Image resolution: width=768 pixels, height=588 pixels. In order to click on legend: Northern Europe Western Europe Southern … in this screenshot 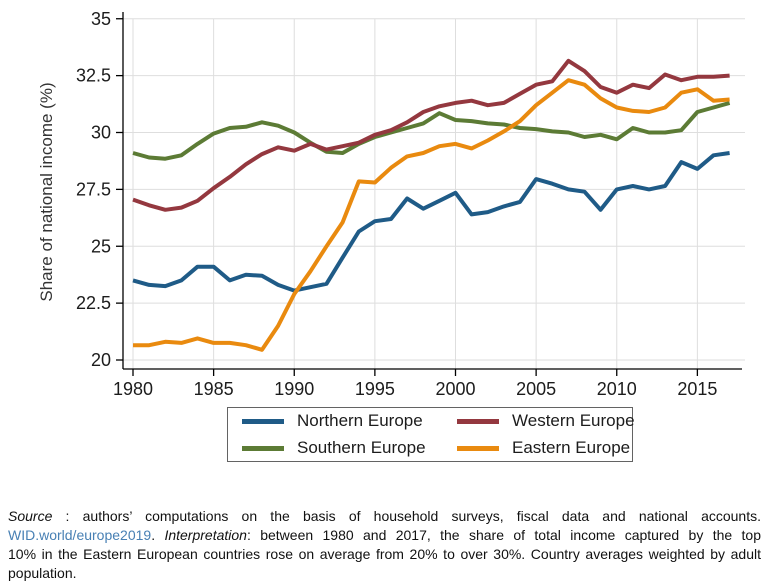, I will do `click(431, 434)`.